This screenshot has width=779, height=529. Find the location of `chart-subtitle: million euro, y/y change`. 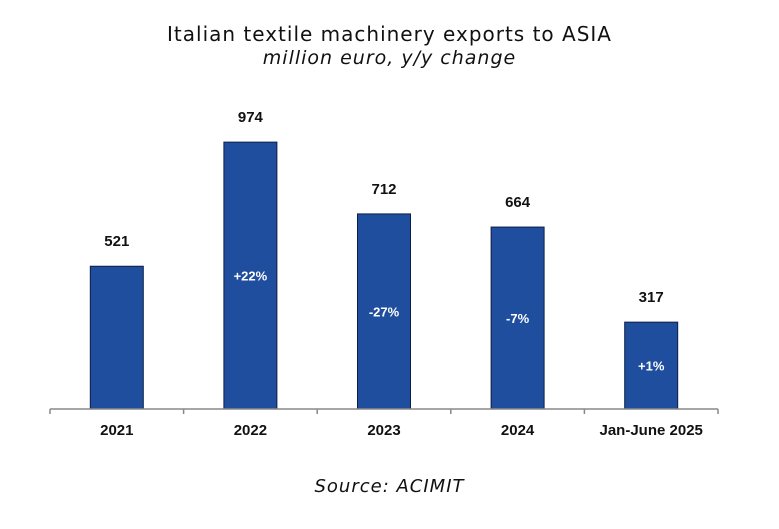

chart-subtitle: million euro, y/y change is located at coordinates (389, 58).